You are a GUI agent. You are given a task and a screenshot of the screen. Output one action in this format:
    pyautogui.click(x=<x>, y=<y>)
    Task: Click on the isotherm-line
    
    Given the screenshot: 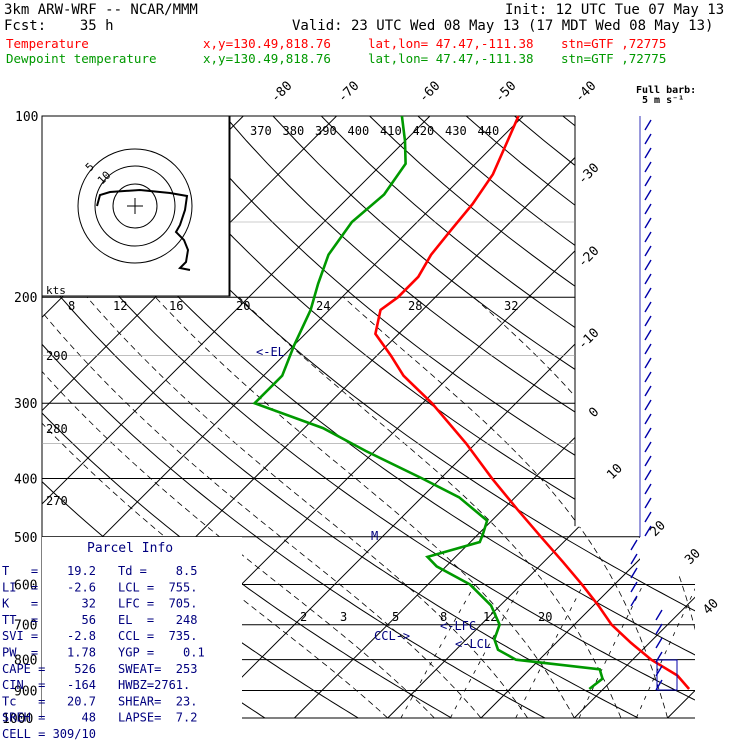 What is the action you would take?
    pyautogui.click(x=634, y=417)
    